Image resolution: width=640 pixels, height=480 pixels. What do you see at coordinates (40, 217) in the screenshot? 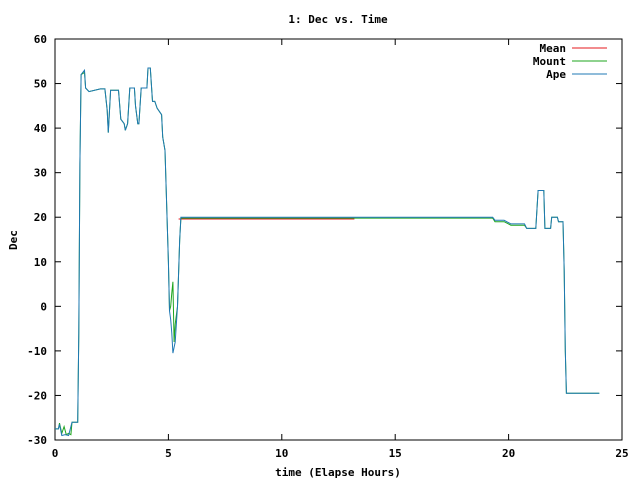
I see `y-tick-label: 20` at bounding box center [40, 217].